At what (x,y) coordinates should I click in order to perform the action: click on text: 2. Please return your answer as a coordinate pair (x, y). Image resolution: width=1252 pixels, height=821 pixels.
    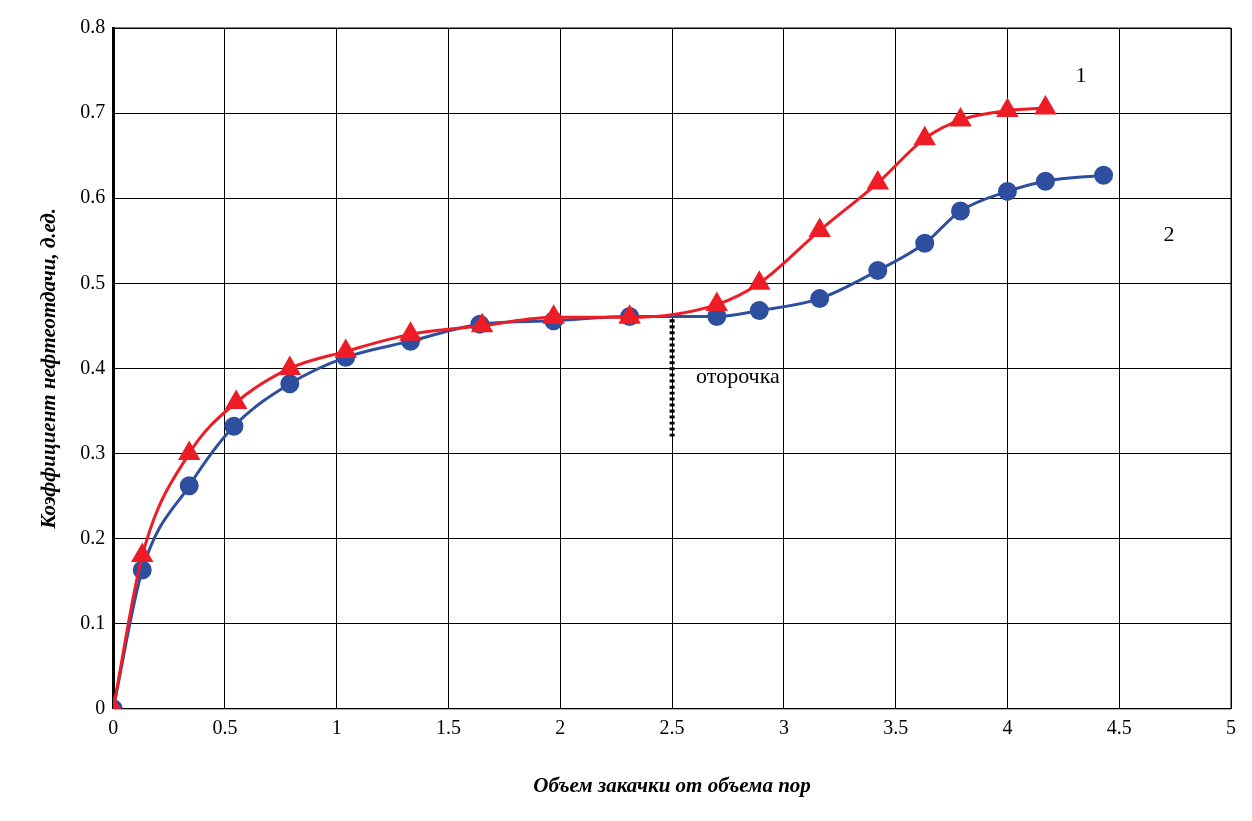
    Looking at the image, I should click on (1169, 233).